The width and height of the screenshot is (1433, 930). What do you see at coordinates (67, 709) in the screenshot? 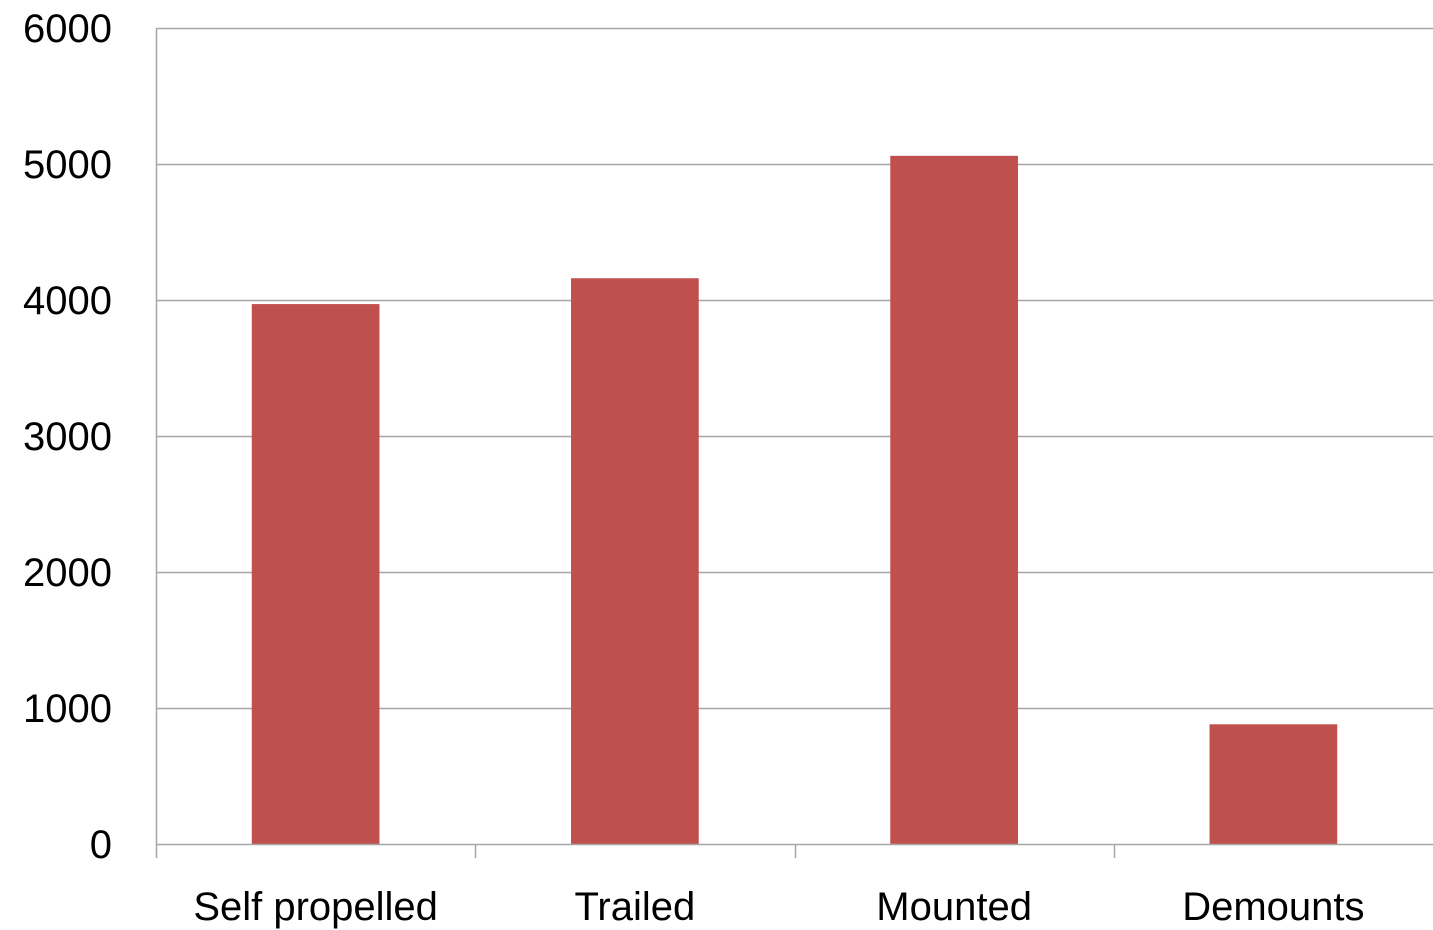
I see `y-tick-label: 1000` at bounding box center [67, 709].